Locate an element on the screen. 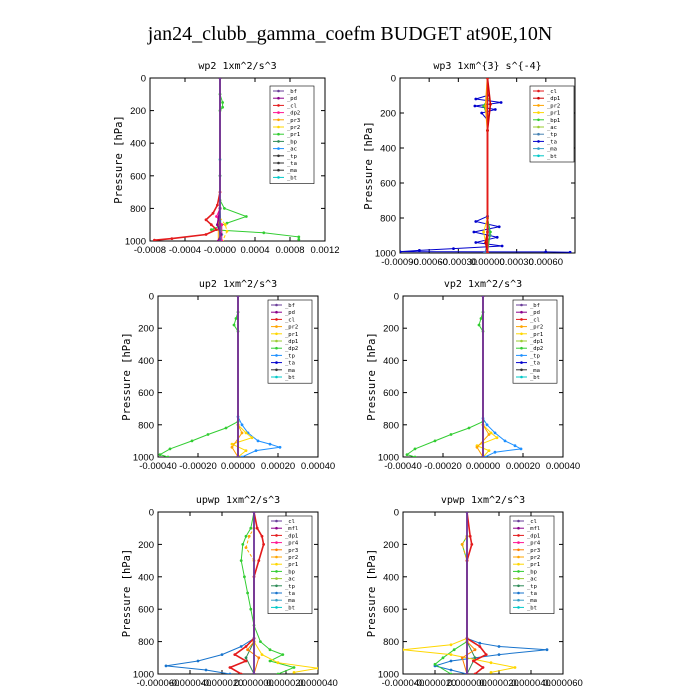 The width and height of the screenshot is (700, 700). plot-frame is located at coordinates (483, 593).